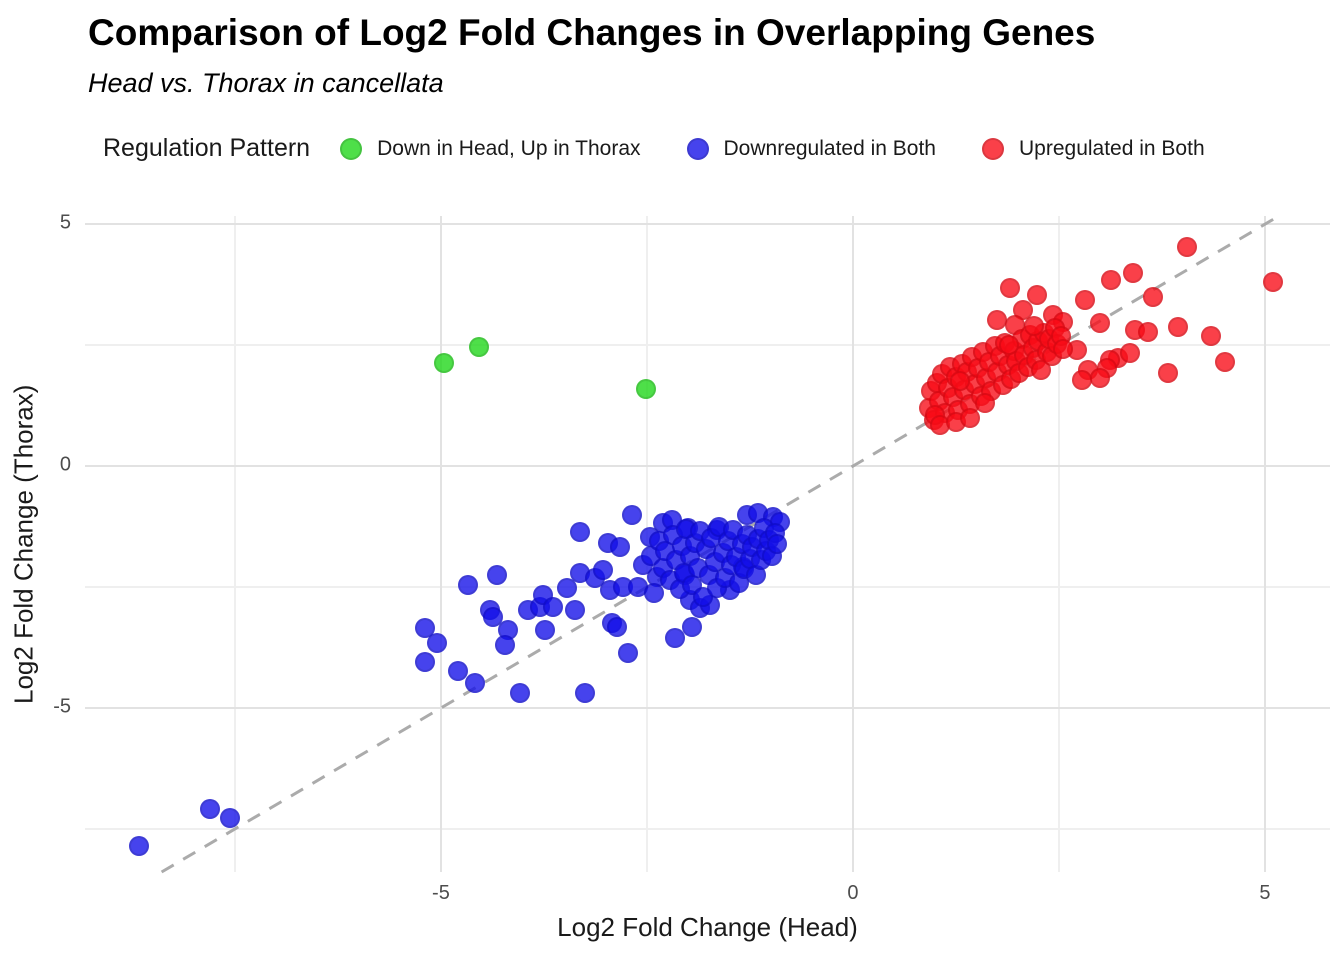 The height and width of the screenshot is (960, 1344). What do you see at coordinates (829, 148) in the screenshot?
I see `legend-item-label: Downregulated in Both` at bounding box center [829, 148].